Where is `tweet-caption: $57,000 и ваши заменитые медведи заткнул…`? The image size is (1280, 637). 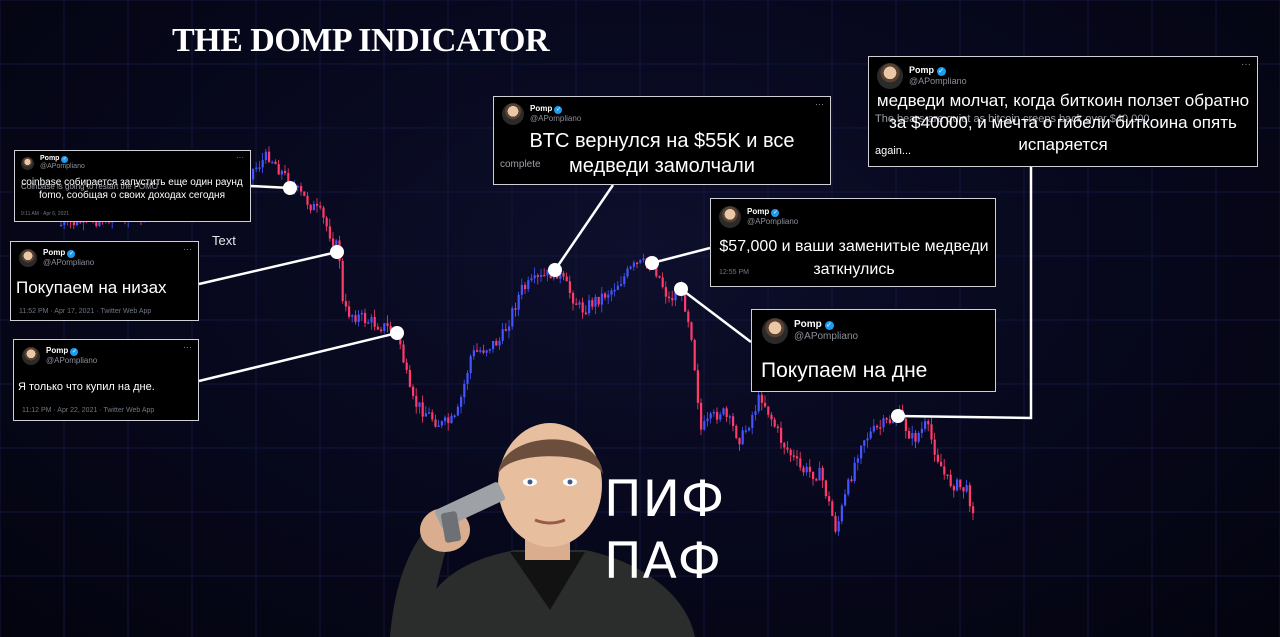
tweet-caption: $57,000 и ваши заменитые медведи заткнул… is located at coordinates (854, 258).